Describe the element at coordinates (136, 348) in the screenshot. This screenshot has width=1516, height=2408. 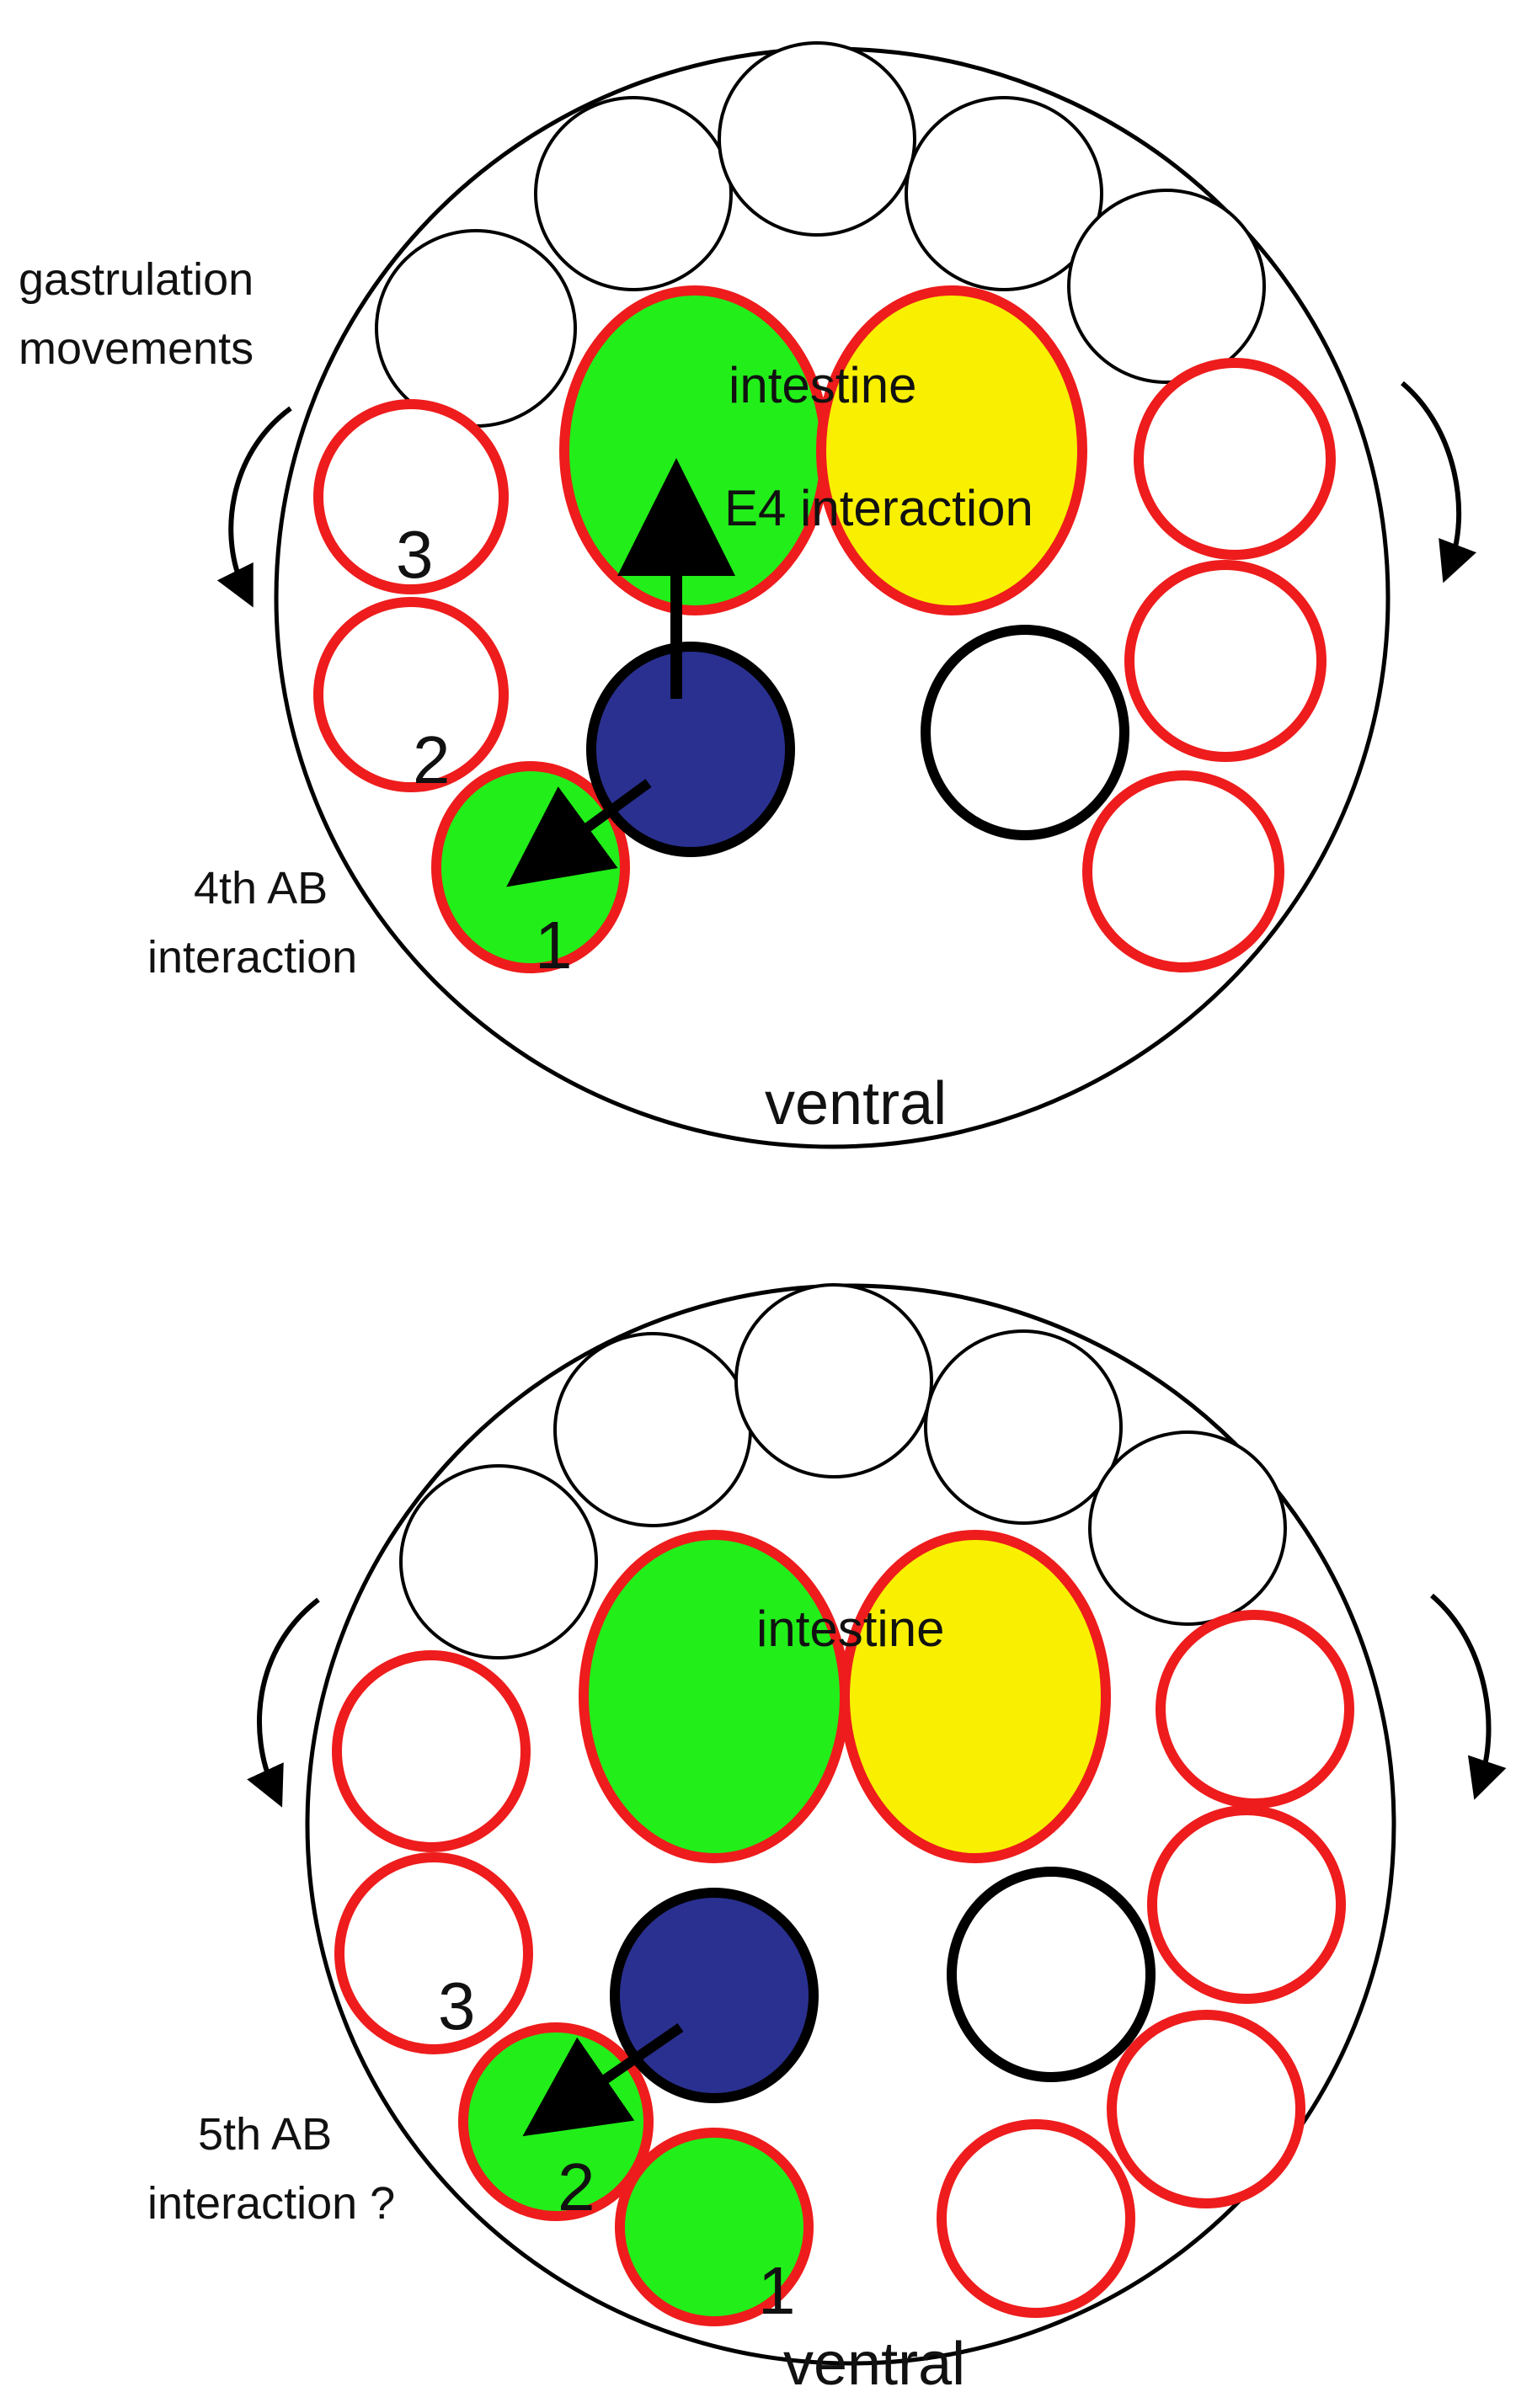
I see `gastrulation-label-line2: movements` at that location.